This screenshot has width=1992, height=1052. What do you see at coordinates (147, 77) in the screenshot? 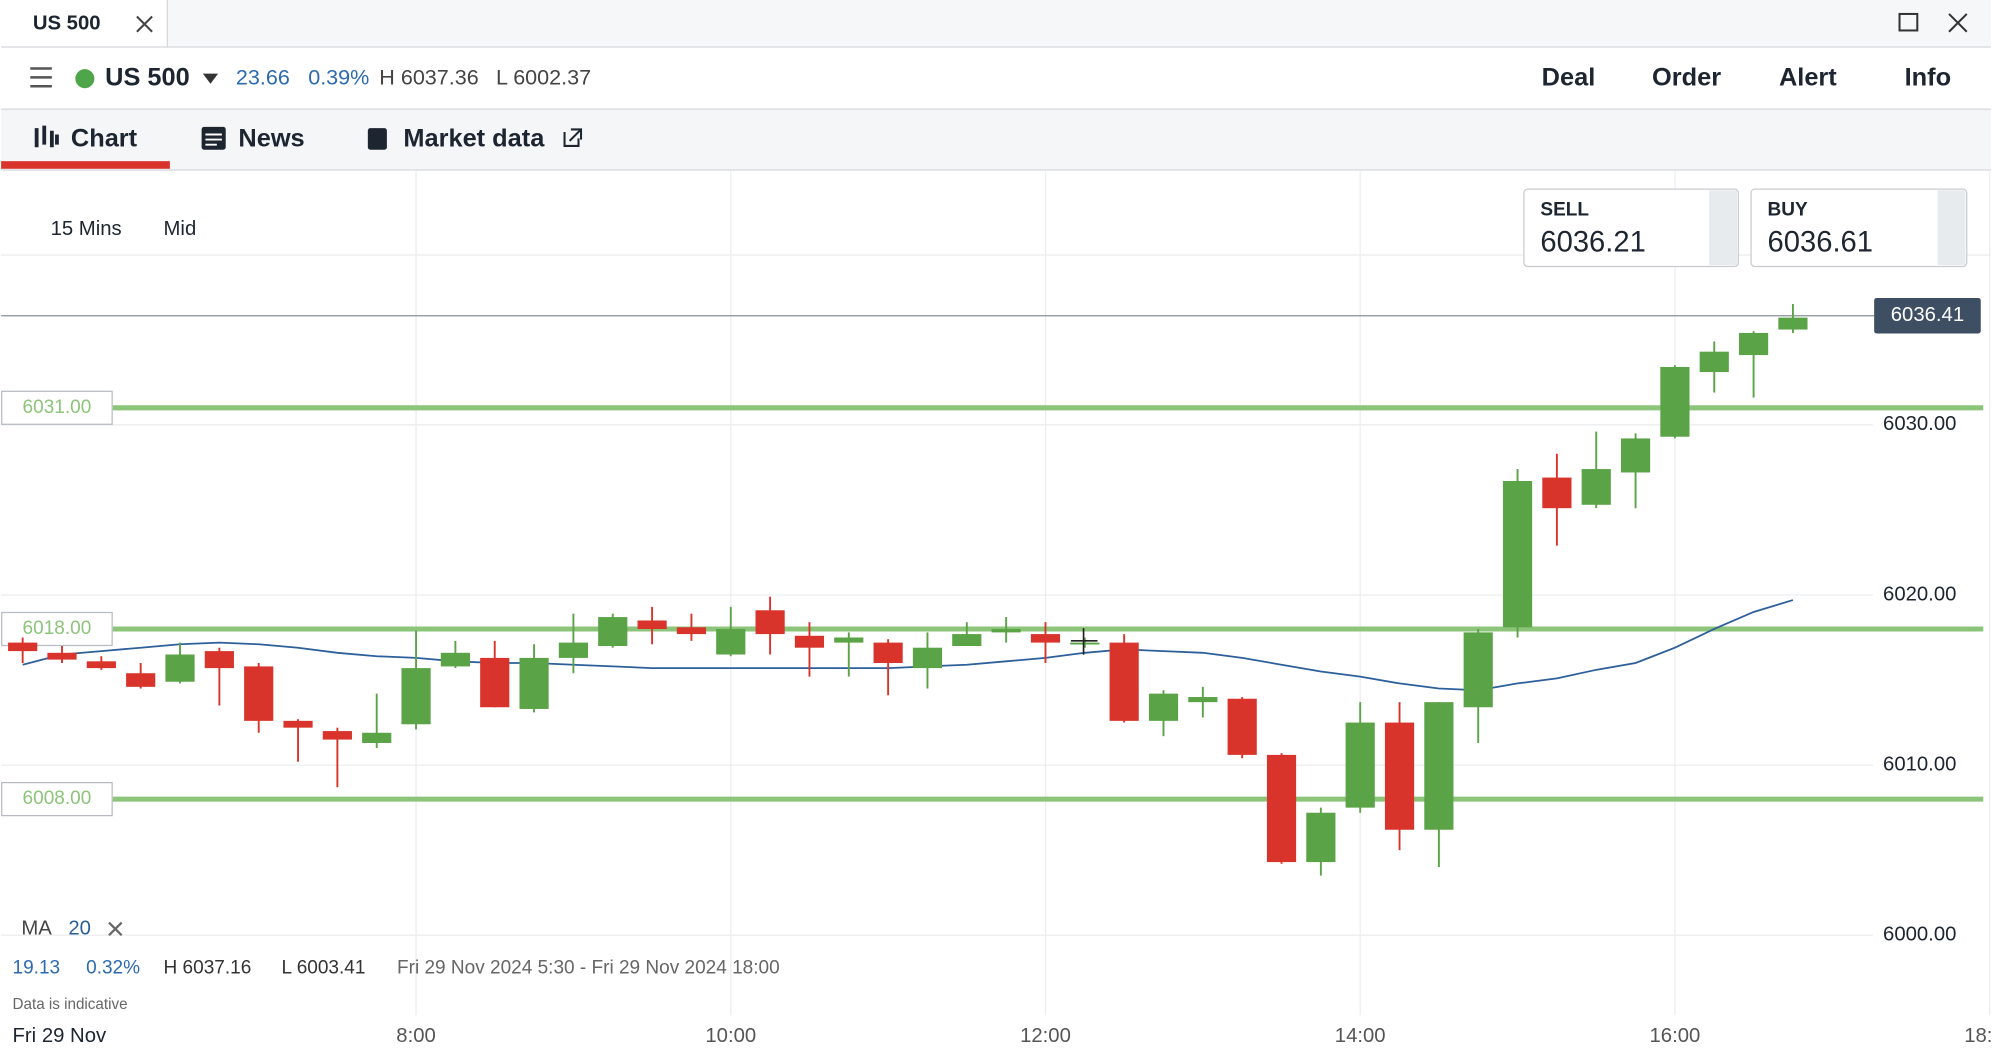
I see `instrument-name: US 500` at bounding box center [147, 77].